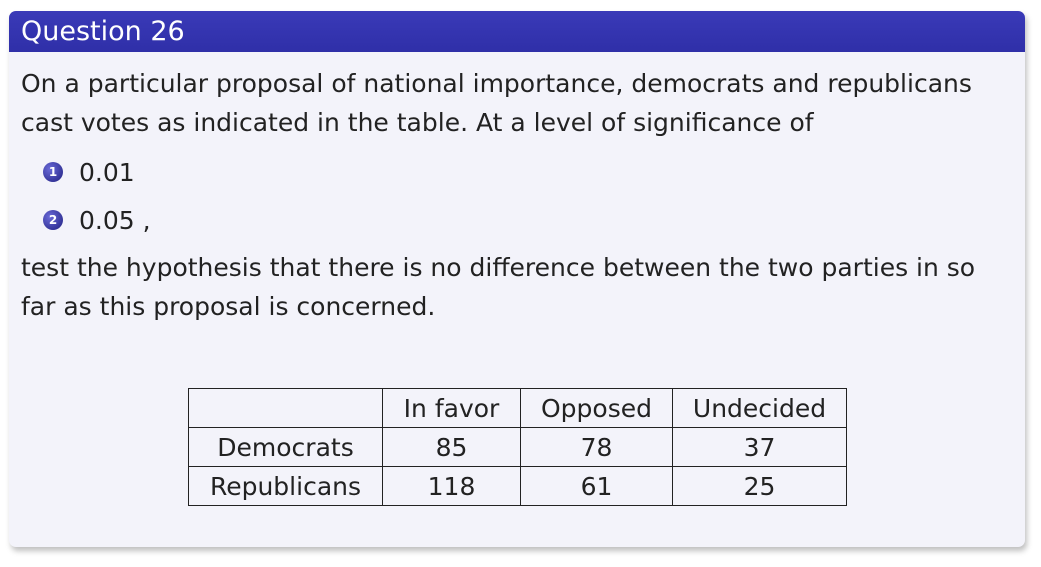 This screenshot has height=567, width=1041. Describe the element at coordinates (285, 408) in the screenshot. I see `table-header-cell` at that location.